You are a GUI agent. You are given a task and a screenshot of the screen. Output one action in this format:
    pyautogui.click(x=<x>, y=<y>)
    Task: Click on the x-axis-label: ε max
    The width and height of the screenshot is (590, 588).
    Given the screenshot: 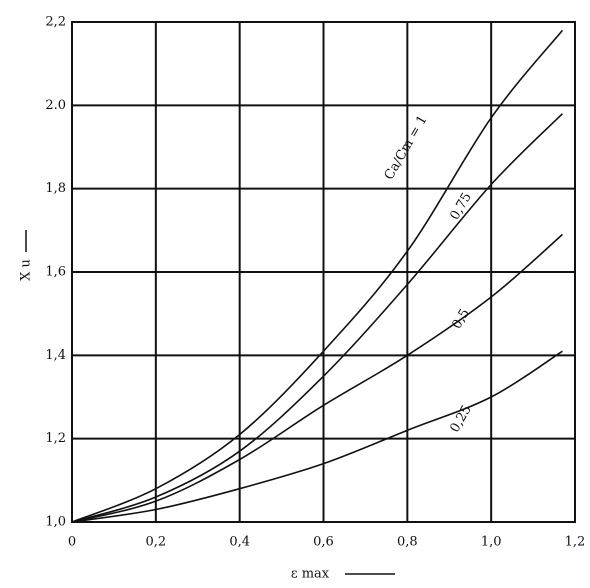 What is the action you would take?
    pyautogui.click(x=310, y=574)
    